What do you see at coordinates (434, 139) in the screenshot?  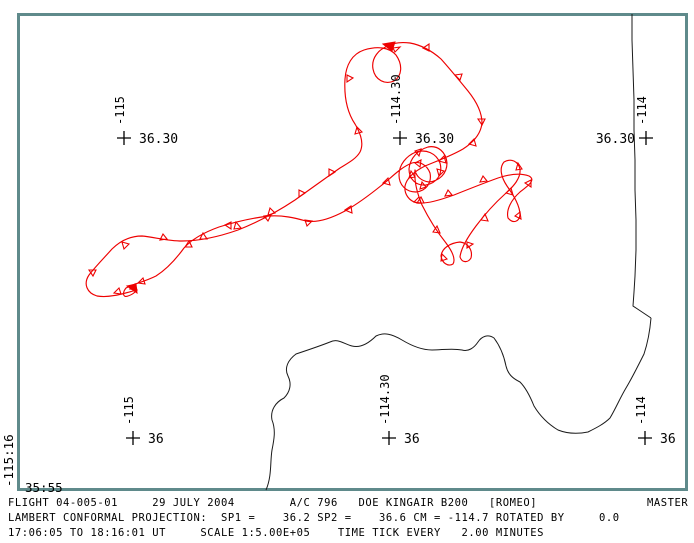 I see `tick-n-lat-label: 36.30` at bounding box center [434, 139].